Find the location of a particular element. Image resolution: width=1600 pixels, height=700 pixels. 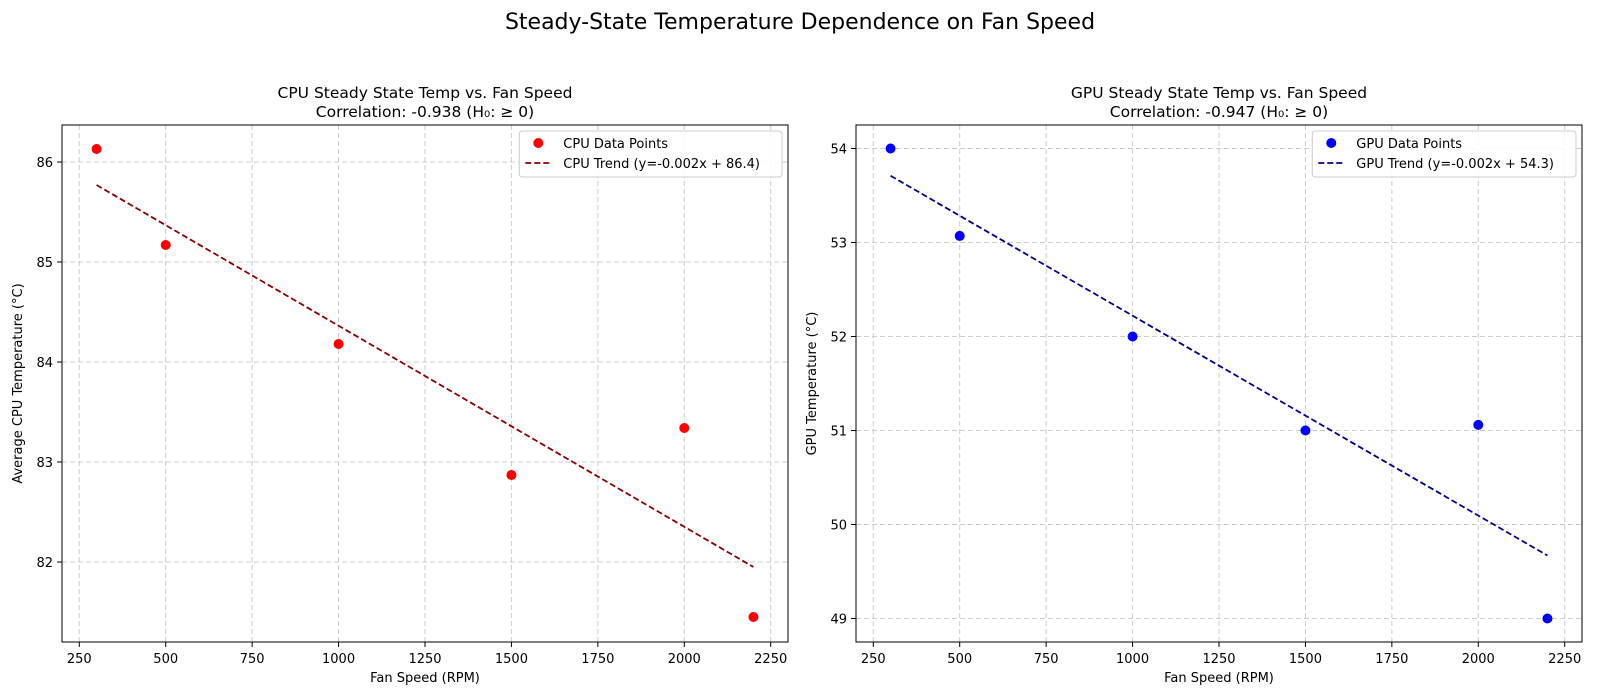

gpu-y-tick-label: 50 is located at coordinates (838, 526).